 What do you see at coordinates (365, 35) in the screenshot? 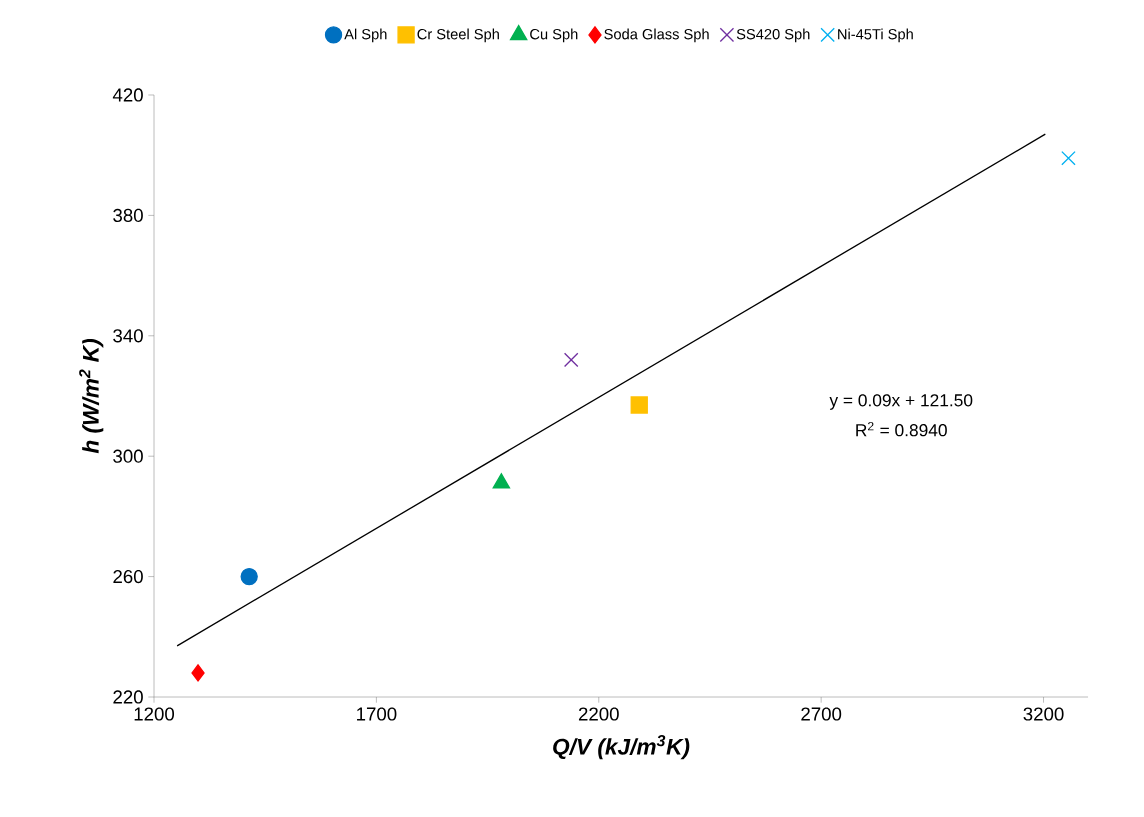
I see `legend-label: Al Sph` at bounding box center [365, 35].